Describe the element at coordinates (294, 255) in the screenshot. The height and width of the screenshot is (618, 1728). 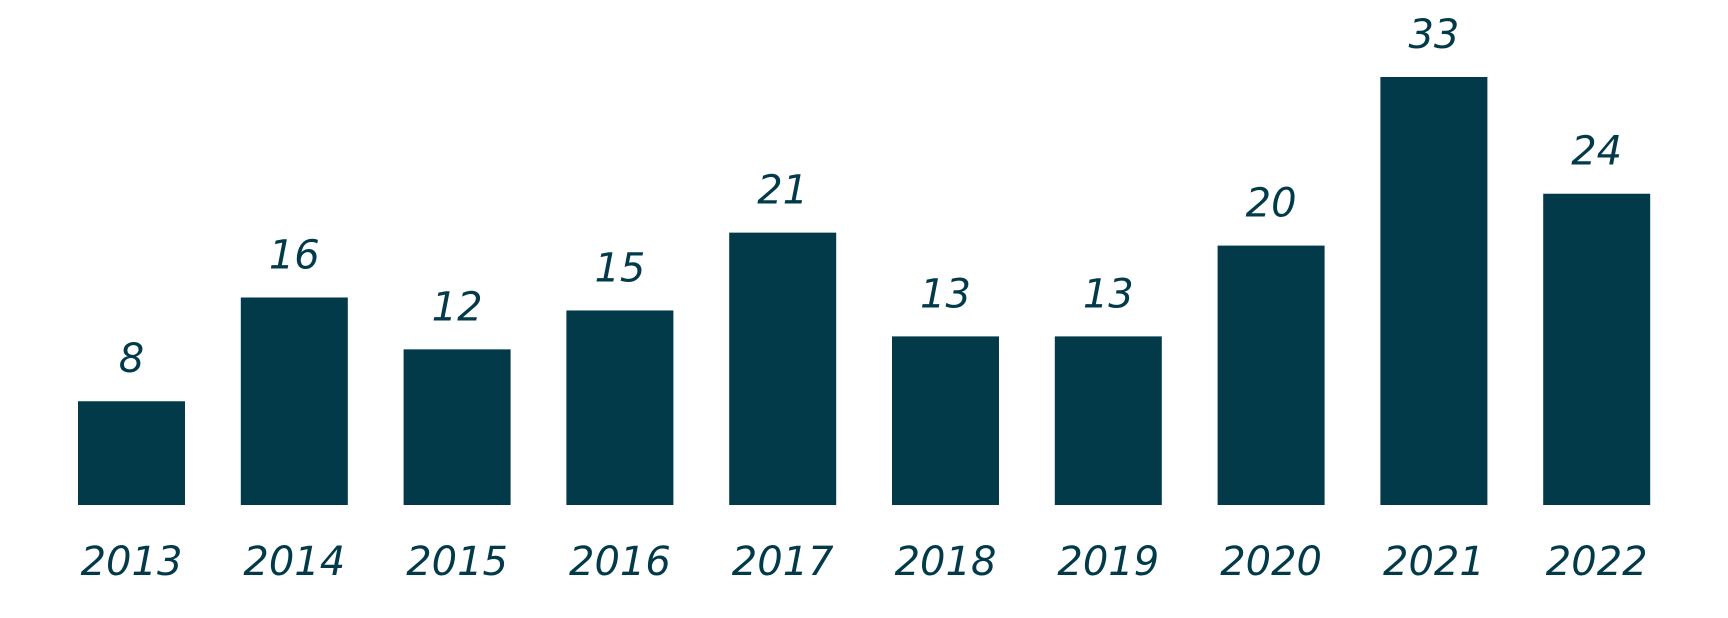
I see `value-label: 16` at that location.